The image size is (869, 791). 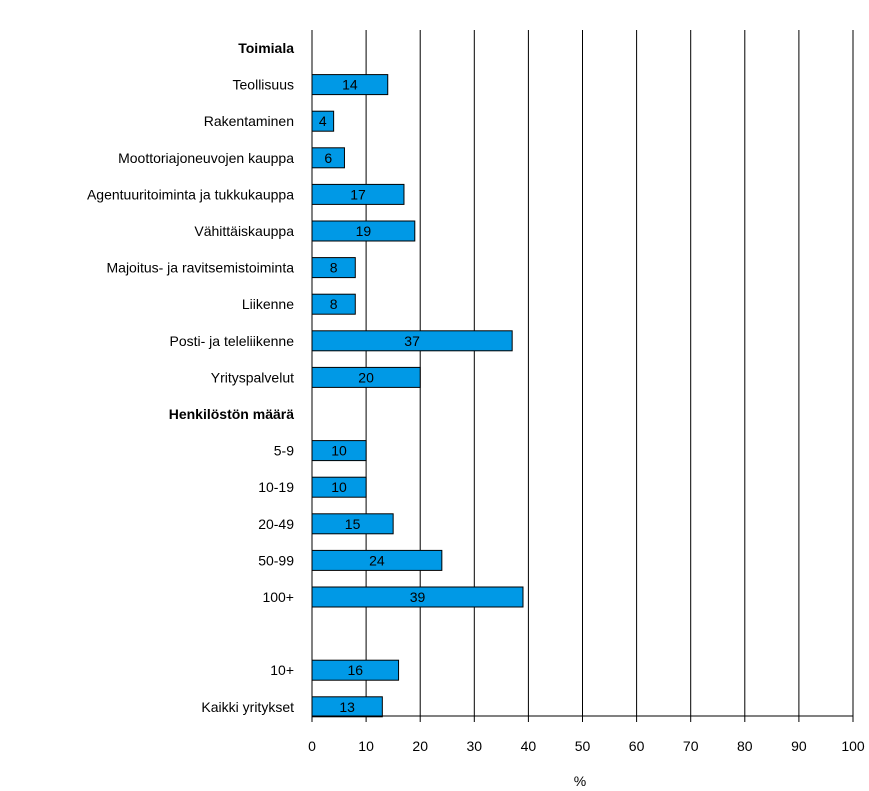 I want to click on data-label: 20, so click(x=366, y=377).